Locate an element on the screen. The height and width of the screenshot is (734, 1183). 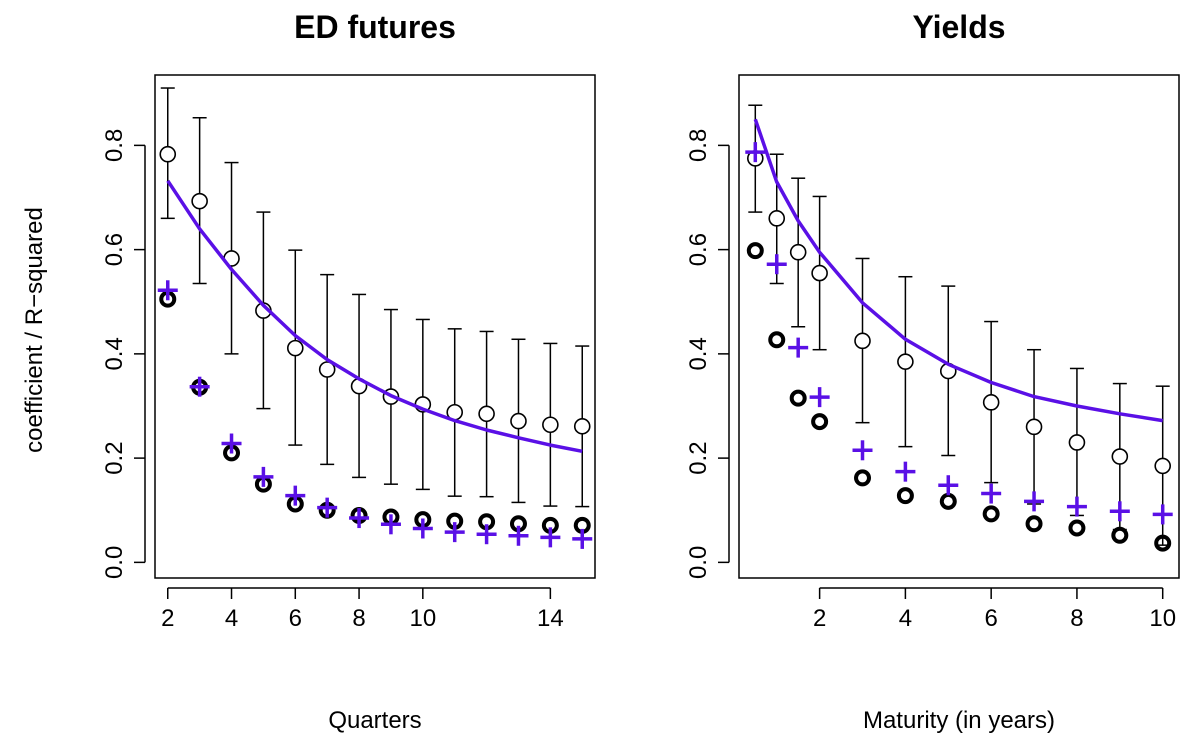
x-axis-label: Maturity (in years) is located at coordinates (959, 720).